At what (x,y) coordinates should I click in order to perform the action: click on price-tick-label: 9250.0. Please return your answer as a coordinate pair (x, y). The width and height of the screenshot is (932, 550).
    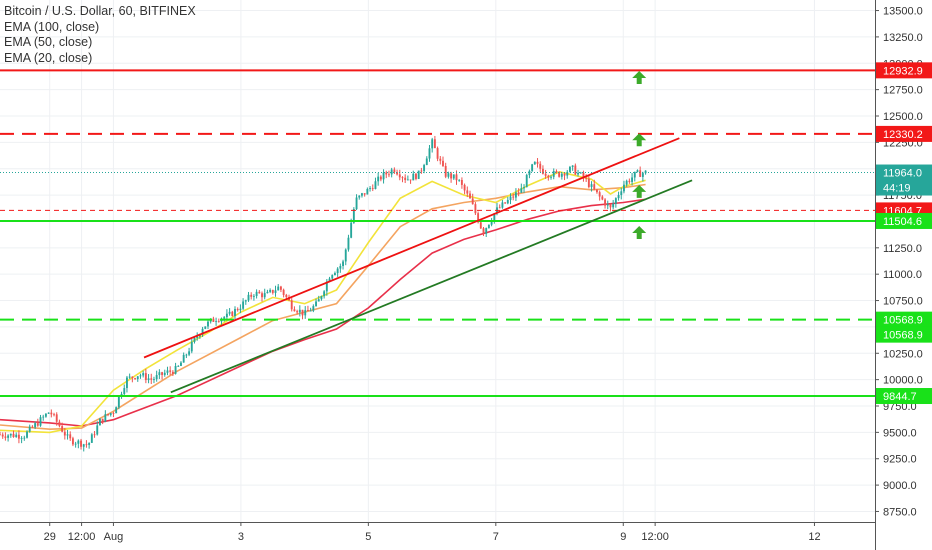
    Looking at the image, I should click on (900, 460).